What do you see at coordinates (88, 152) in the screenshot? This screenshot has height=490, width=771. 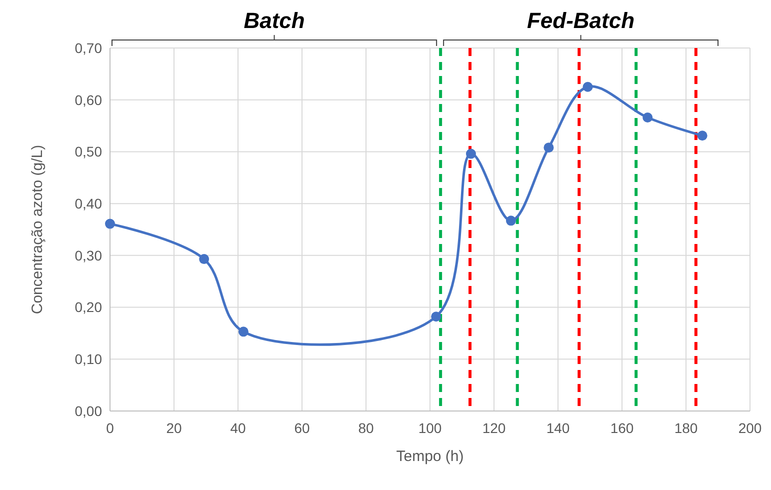 I see `y-tick-label: 0,50` at bounding box center [88, 152].